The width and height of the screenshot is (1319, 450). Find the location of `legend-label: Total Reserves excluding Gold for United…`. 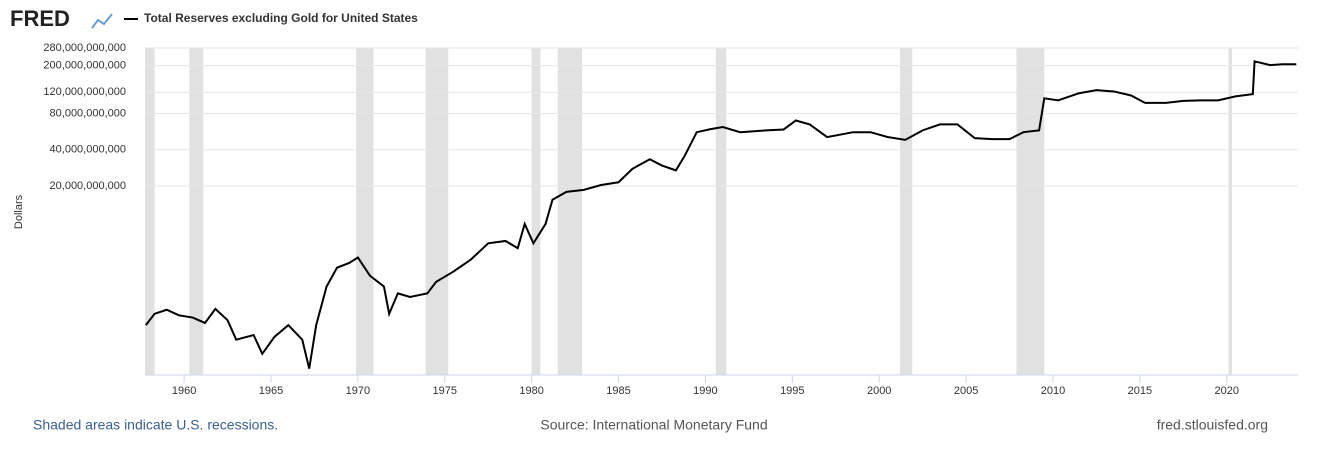

legend-label: Total Reserves excluding Gold for United… is located at coordinates (281, 18).